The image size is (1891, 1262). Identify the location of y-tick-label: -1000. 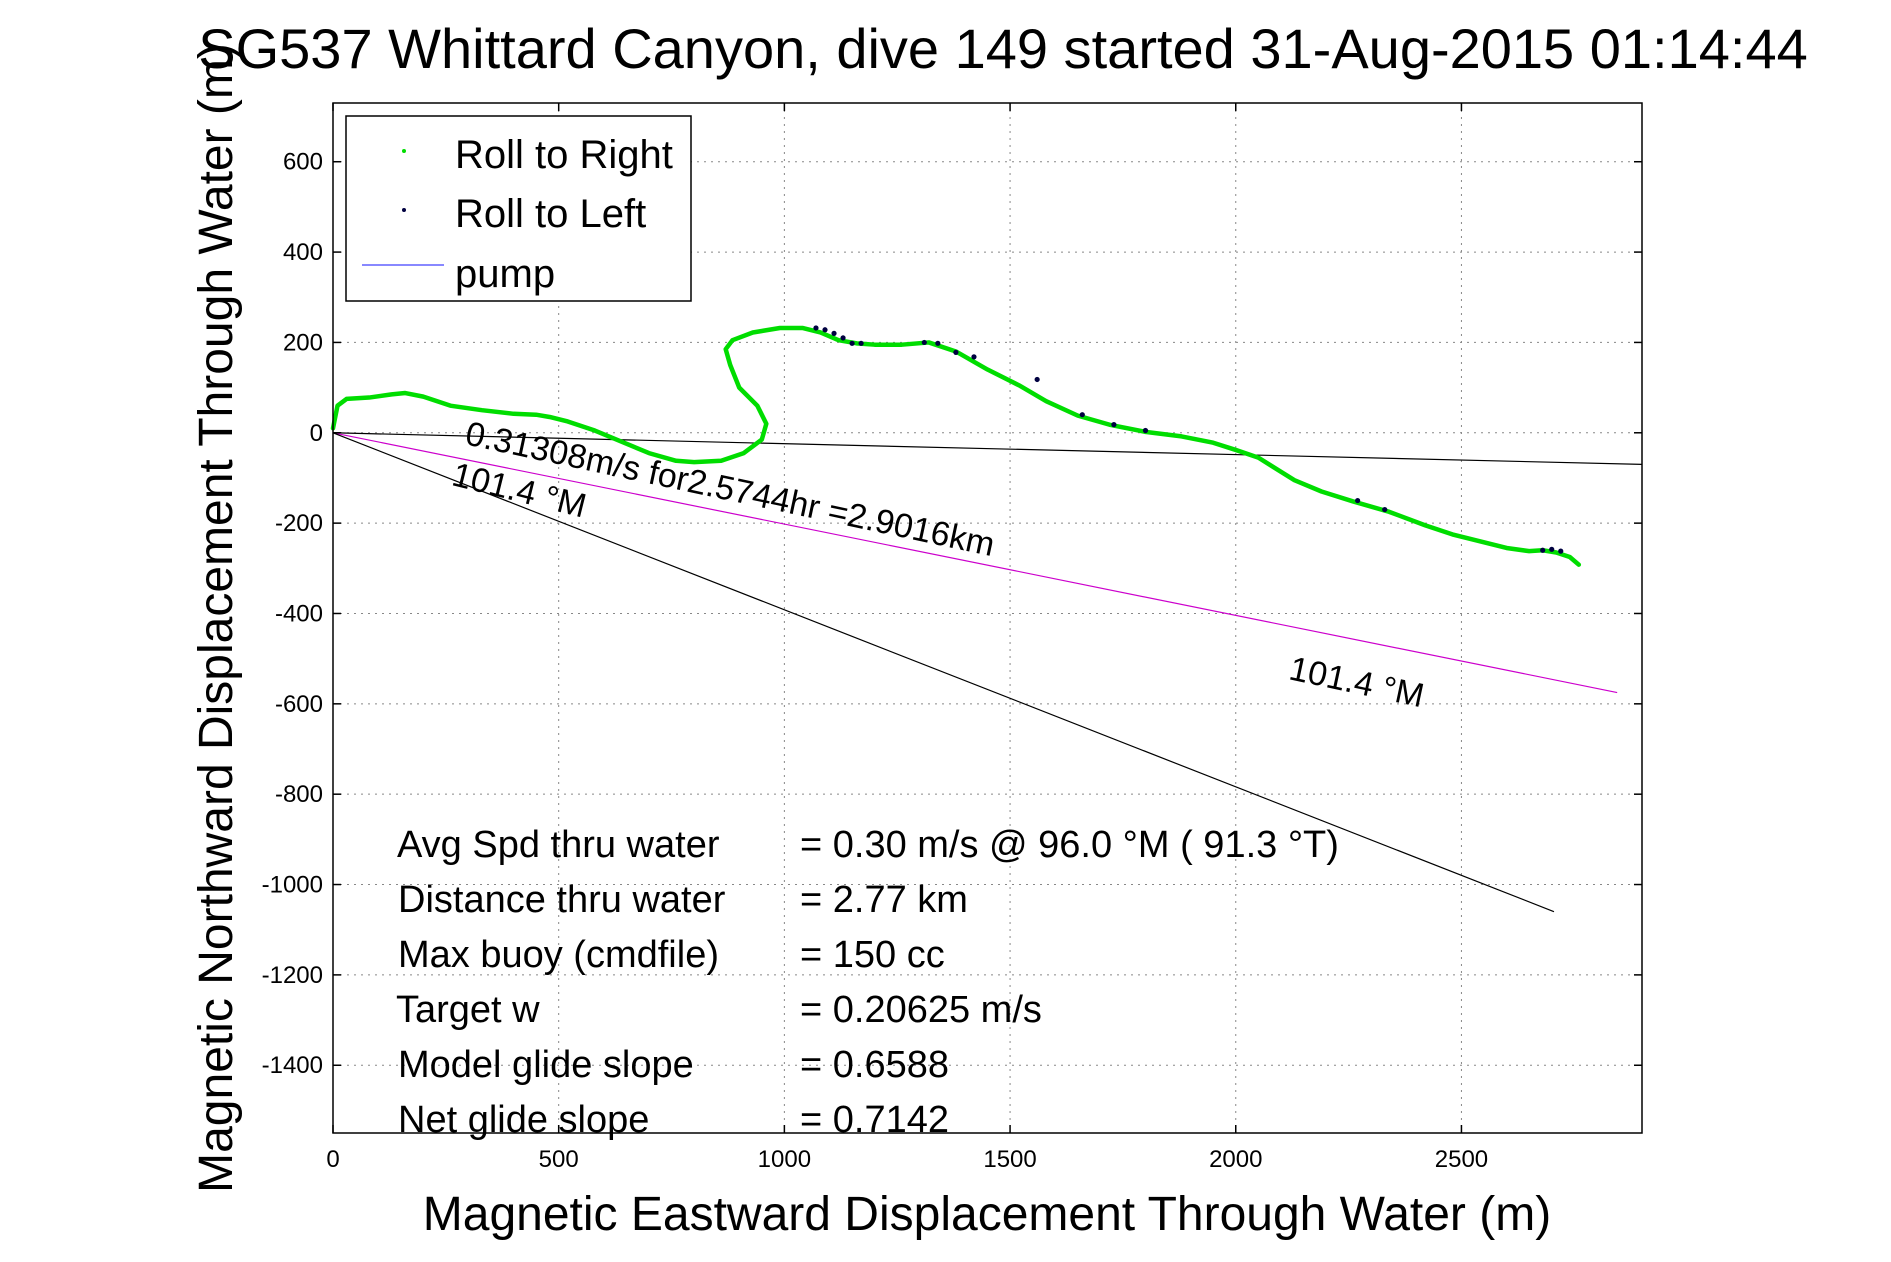
(292, 885).